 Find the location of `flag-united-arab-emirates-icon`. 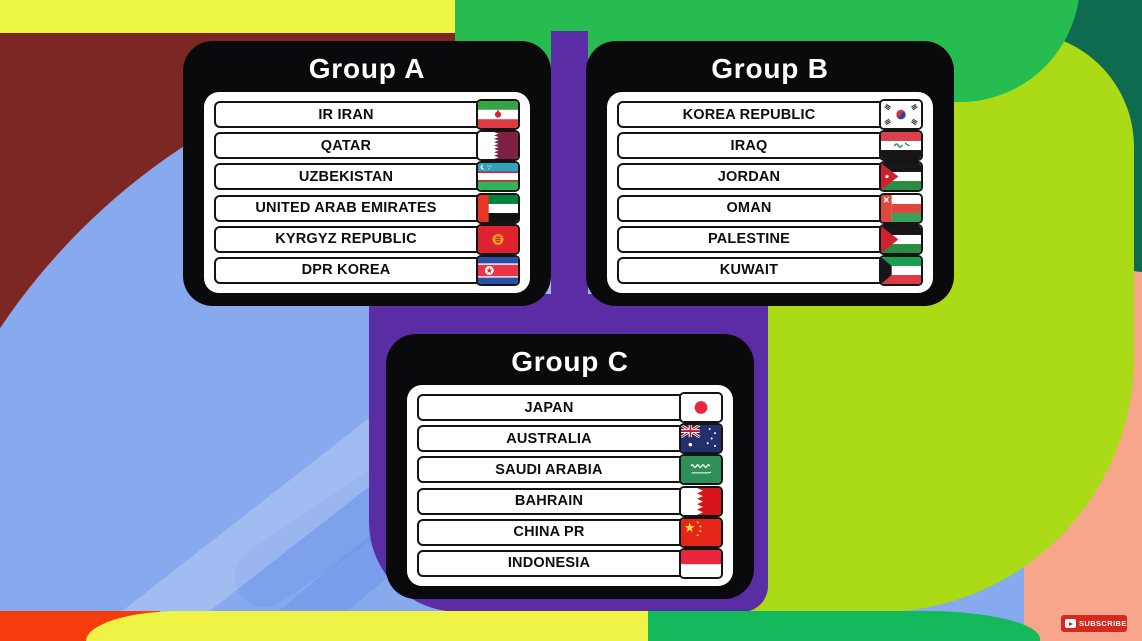

flag-united-arab-emirates-icon is located at coordinates (498, 208).